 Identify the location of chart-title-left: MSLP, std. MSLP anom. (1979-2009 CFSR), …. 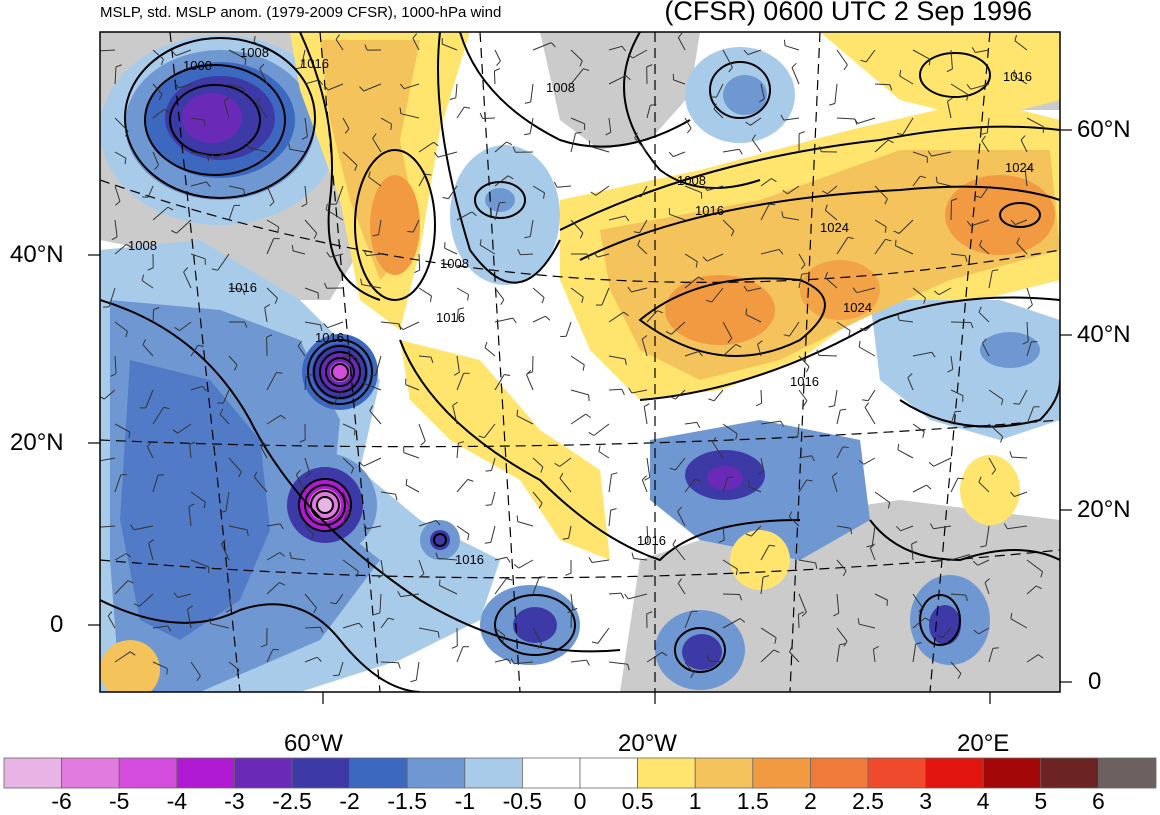
(301, 12).